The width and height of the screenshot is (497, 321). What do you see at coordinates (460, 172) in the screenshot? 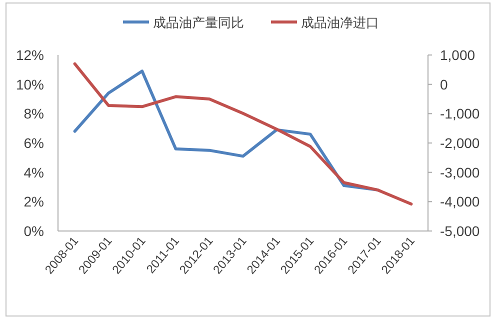
I see `y2-tick-label: -3,000` at bounding box center [460, 172].